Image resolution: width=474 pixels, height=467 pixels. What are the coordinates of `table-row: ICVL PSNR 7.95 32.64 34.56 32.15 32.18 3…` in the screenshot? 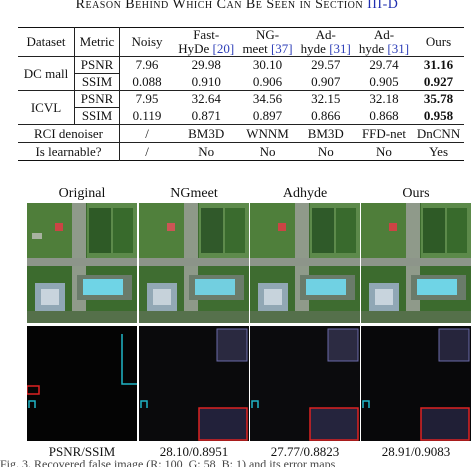 It's located at (241, 107).